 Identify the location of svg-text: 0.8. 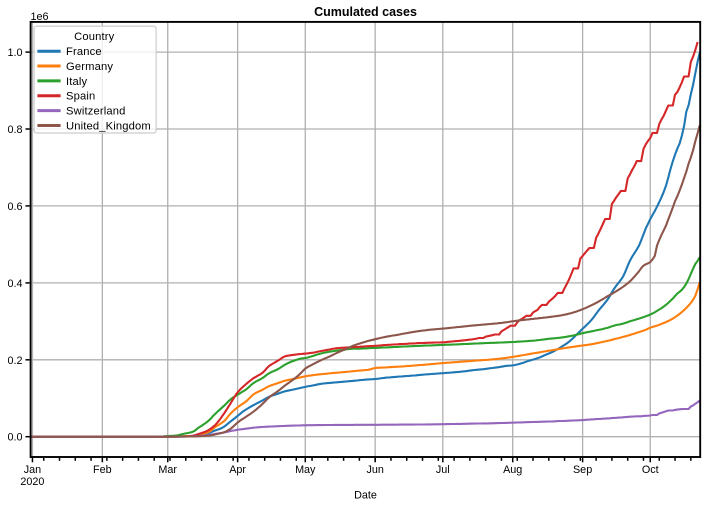
(14, 130).